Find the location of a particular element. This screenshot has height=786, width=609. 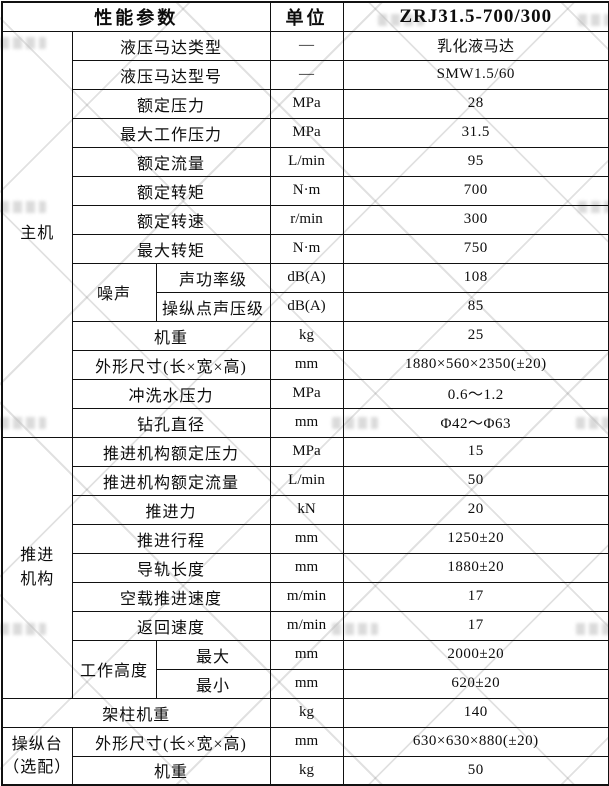

table-row: 钻孔直径 mm Φ42～Φ63 is located at coordinates (305, 422).